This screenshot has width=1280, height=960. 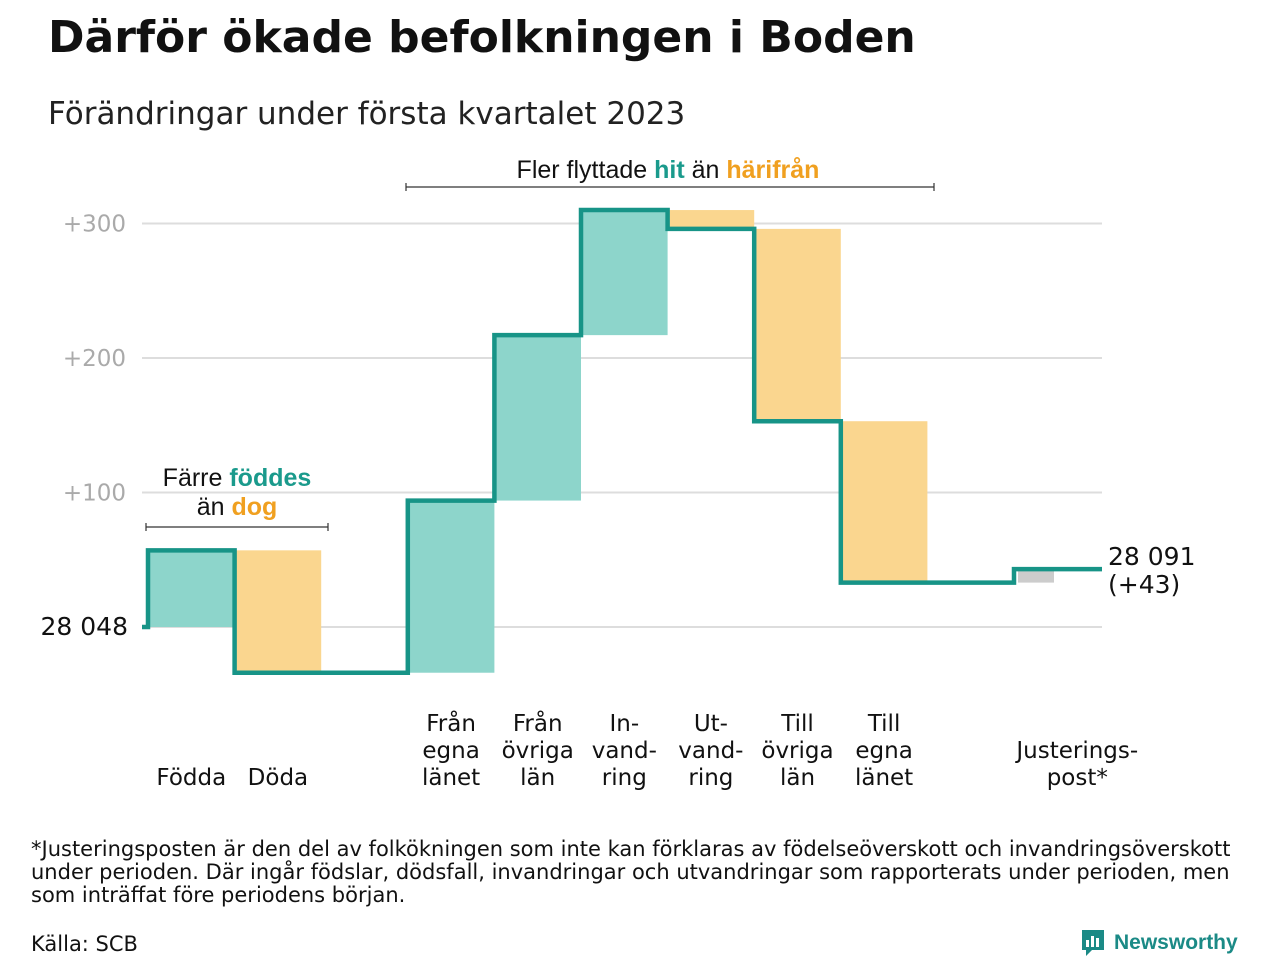 I want to click on start-value-label: 28 048, so click(x=84, y=626).